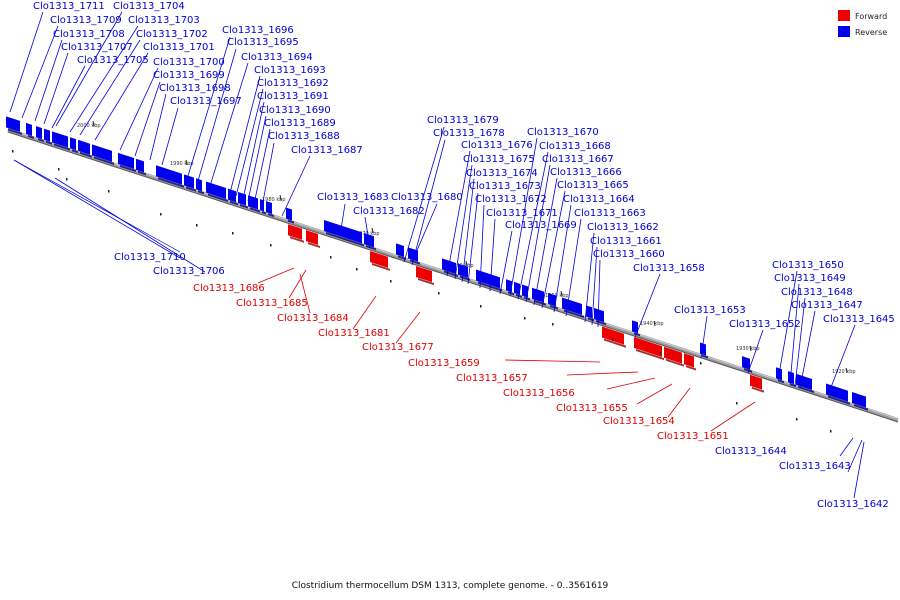 The image size is (900, 600). What do you see at coordinates (541, 225) in the screenshot?
I see `gene-label: Clo1313_1669` at bounding box center [541, 225].